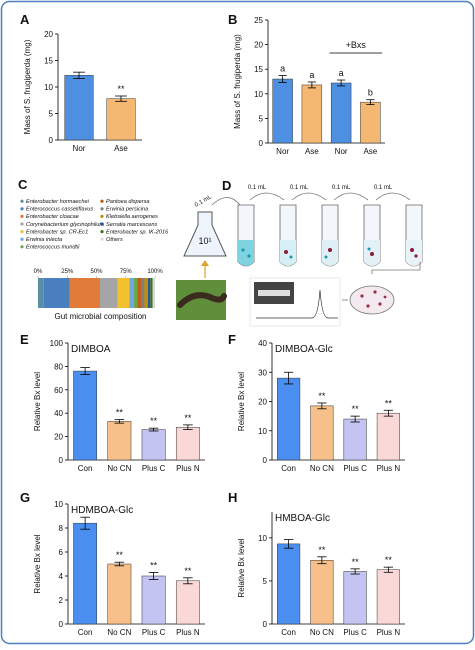 Image resolution: width=475 pixels, height=650 pixels. Describe the element at coordinates (96, 272) in the screenshot. I see `x-tick-label: 50%` at that location.